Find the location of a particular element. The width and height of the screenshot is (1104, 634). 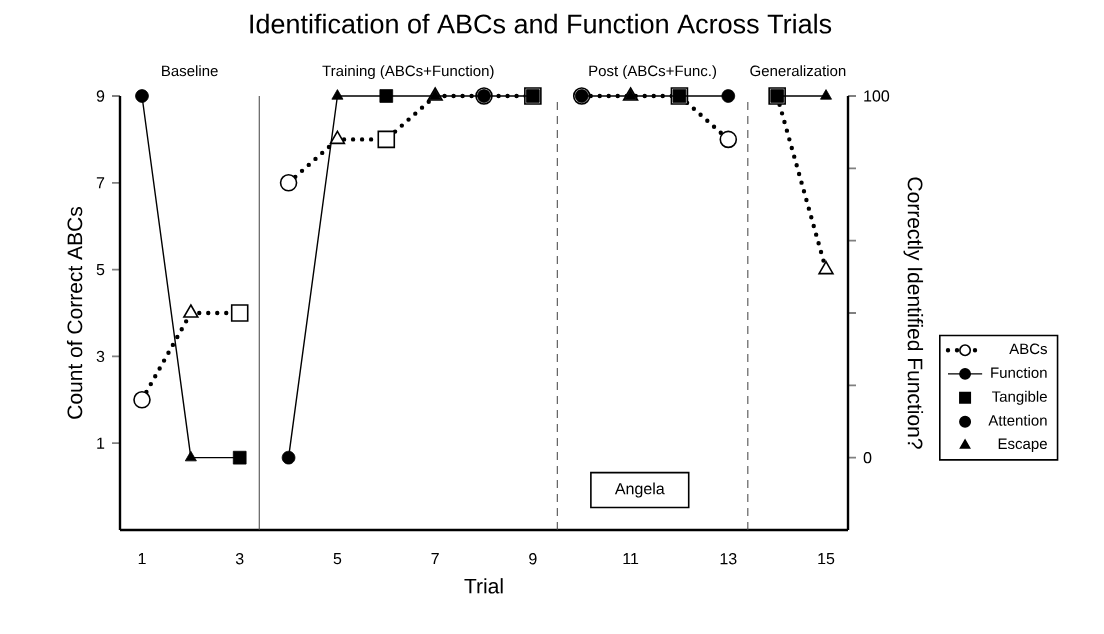

legend-label: Attention is located at coordinates (1017, 420).